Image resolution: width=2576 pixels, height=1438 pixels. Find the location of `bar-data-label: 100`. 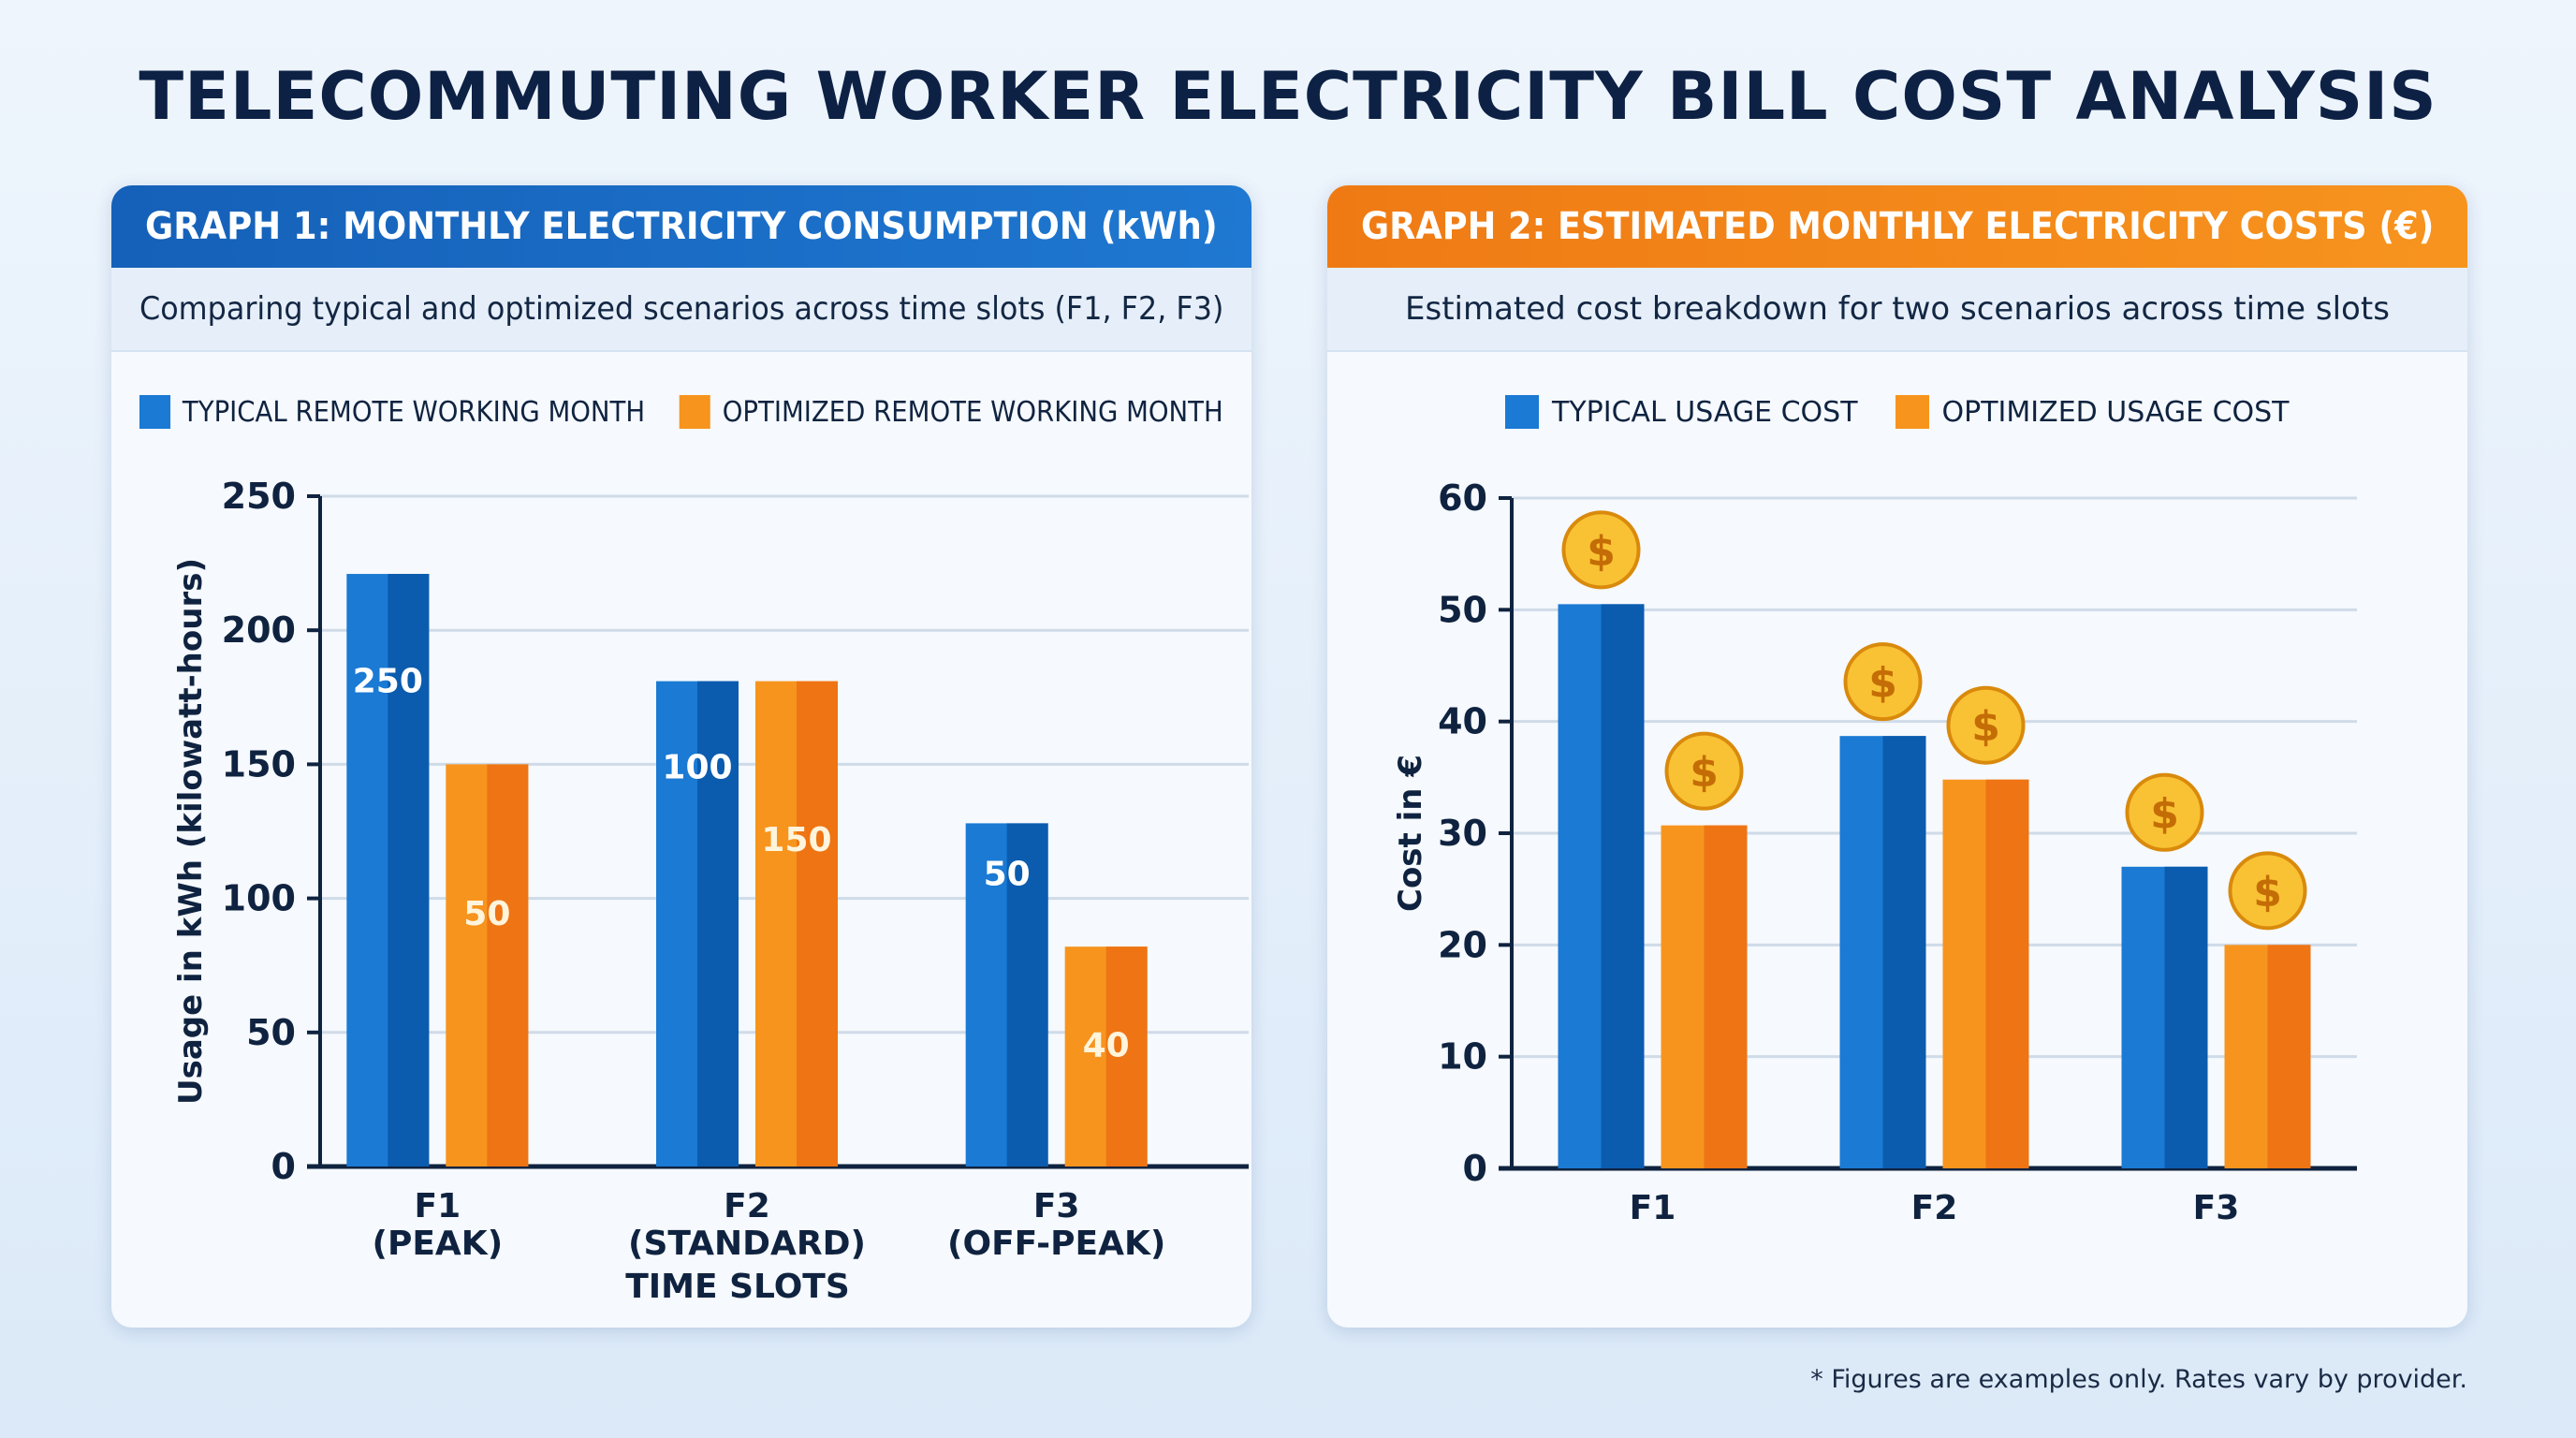

bar-data-label: 100 is located at coordinates (697, 767).